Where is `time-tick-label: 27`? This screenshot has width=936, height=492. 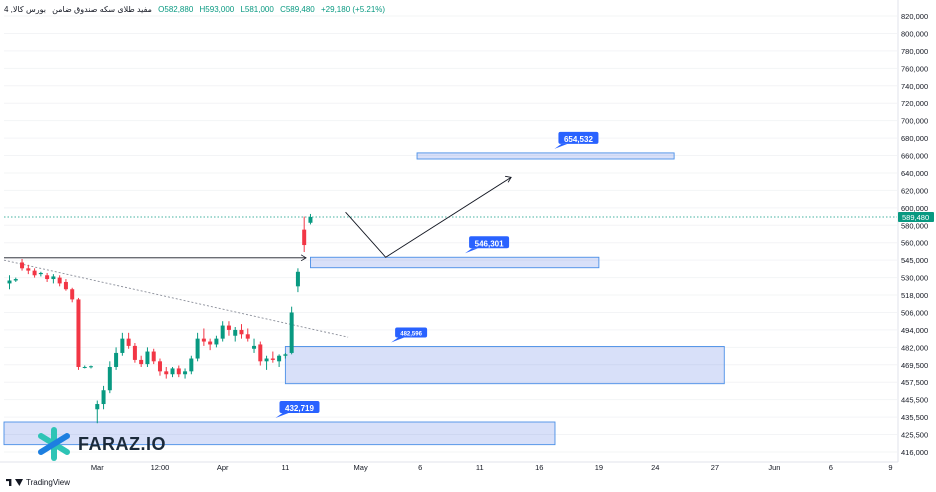 time-tick-label: 27 is located at coordinates (715, 467).